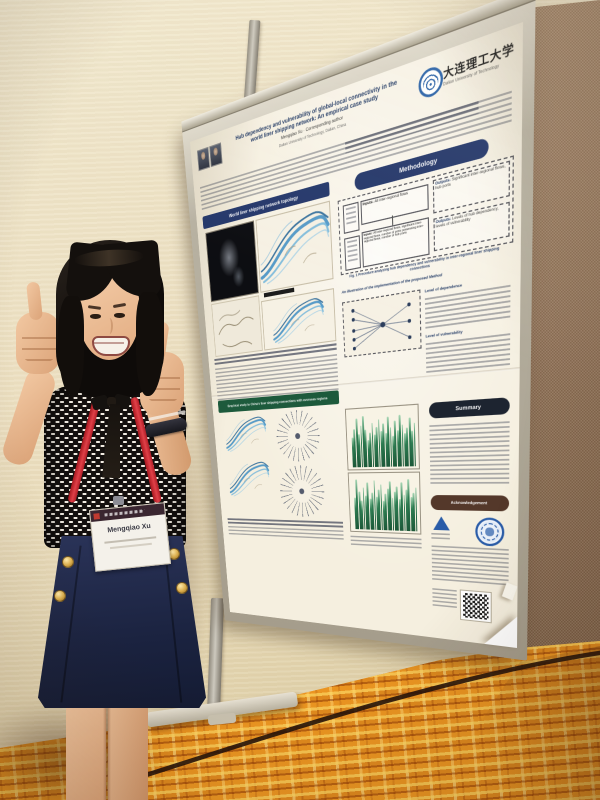 The width and height of the screenshot is (600, 800). What do you see at coordinates (130, 537) in the screenshot?
I see `name-badge: Mengqiao Xu` at bounding box center [130, 537].